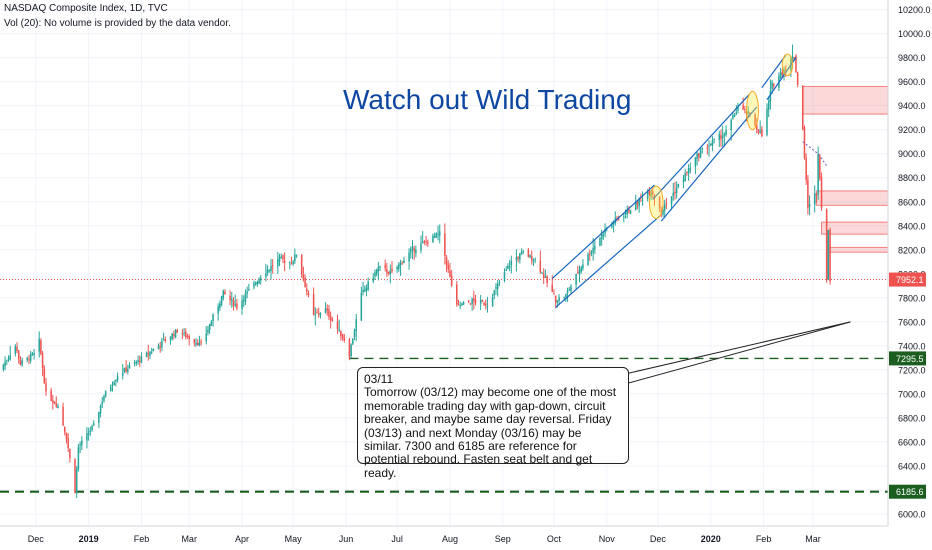 This screenshot has width=932, height=550. Describe the element at coordinates (912, 106) in the screenshot. I see `price-tick-label: 9400.0` at that location.